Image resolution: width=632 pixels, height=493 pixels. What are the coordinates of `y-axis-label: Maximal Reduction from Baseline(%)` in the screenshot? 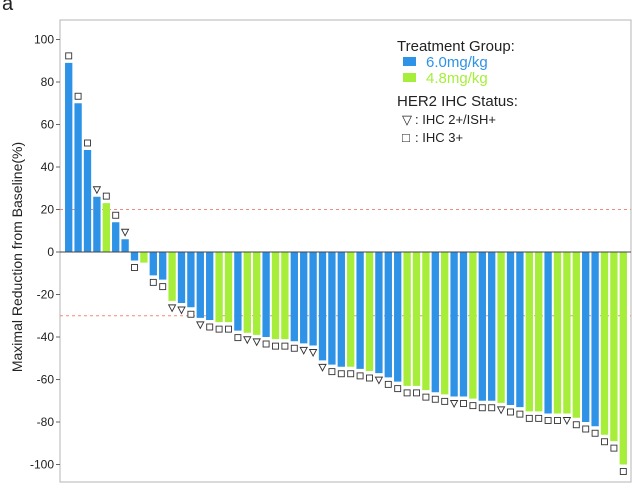 It's located at (17, 257).